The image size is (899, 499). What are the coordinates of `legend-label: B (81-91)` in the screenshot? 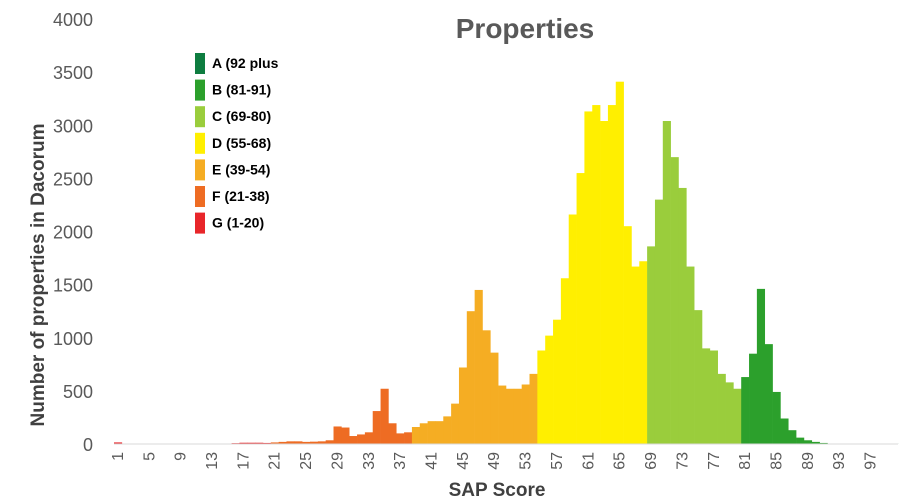 It's located at (241, 90).